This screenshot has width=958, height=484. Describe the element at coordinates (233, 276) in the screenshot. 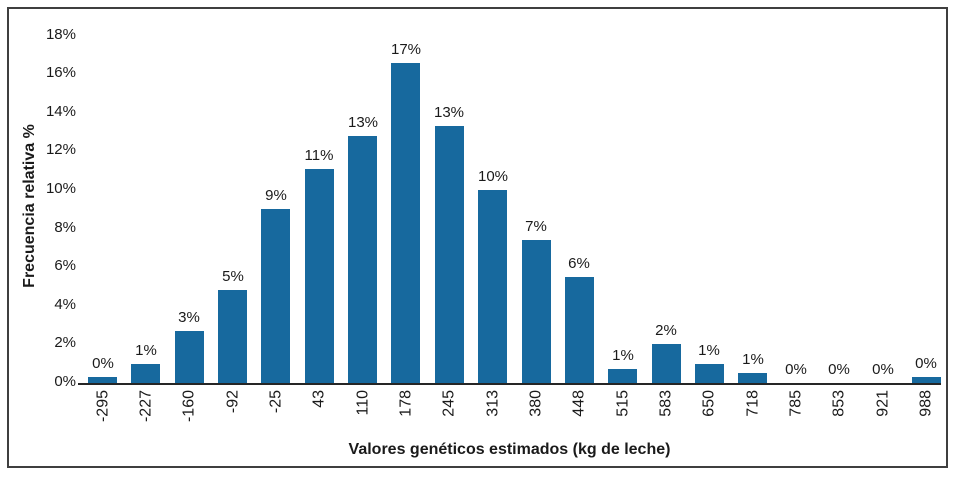

I see `bar-value-label: 5%` at that location.